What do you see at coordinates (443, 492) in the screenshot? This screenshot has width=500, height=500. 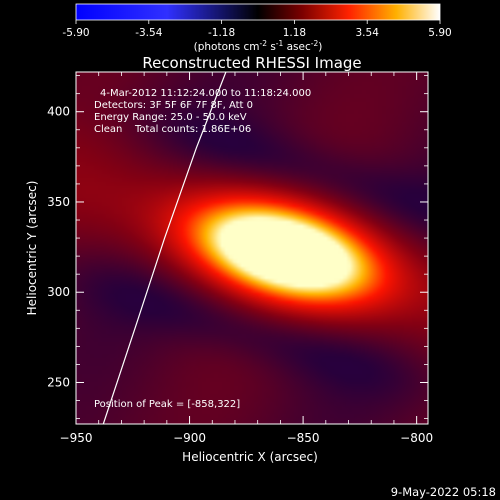 I see `footer-date: 9-May-2022 05:18` at bounding box center [443, 492].